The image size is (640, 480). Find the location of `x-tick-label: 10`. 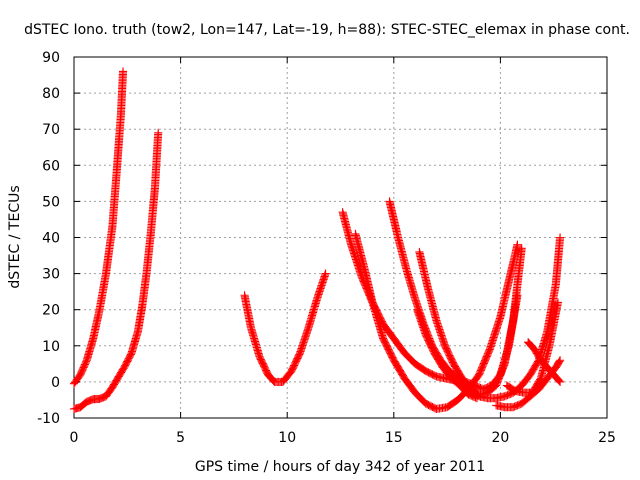

x-tick-label: 10 is located at coordinates (287, 438).